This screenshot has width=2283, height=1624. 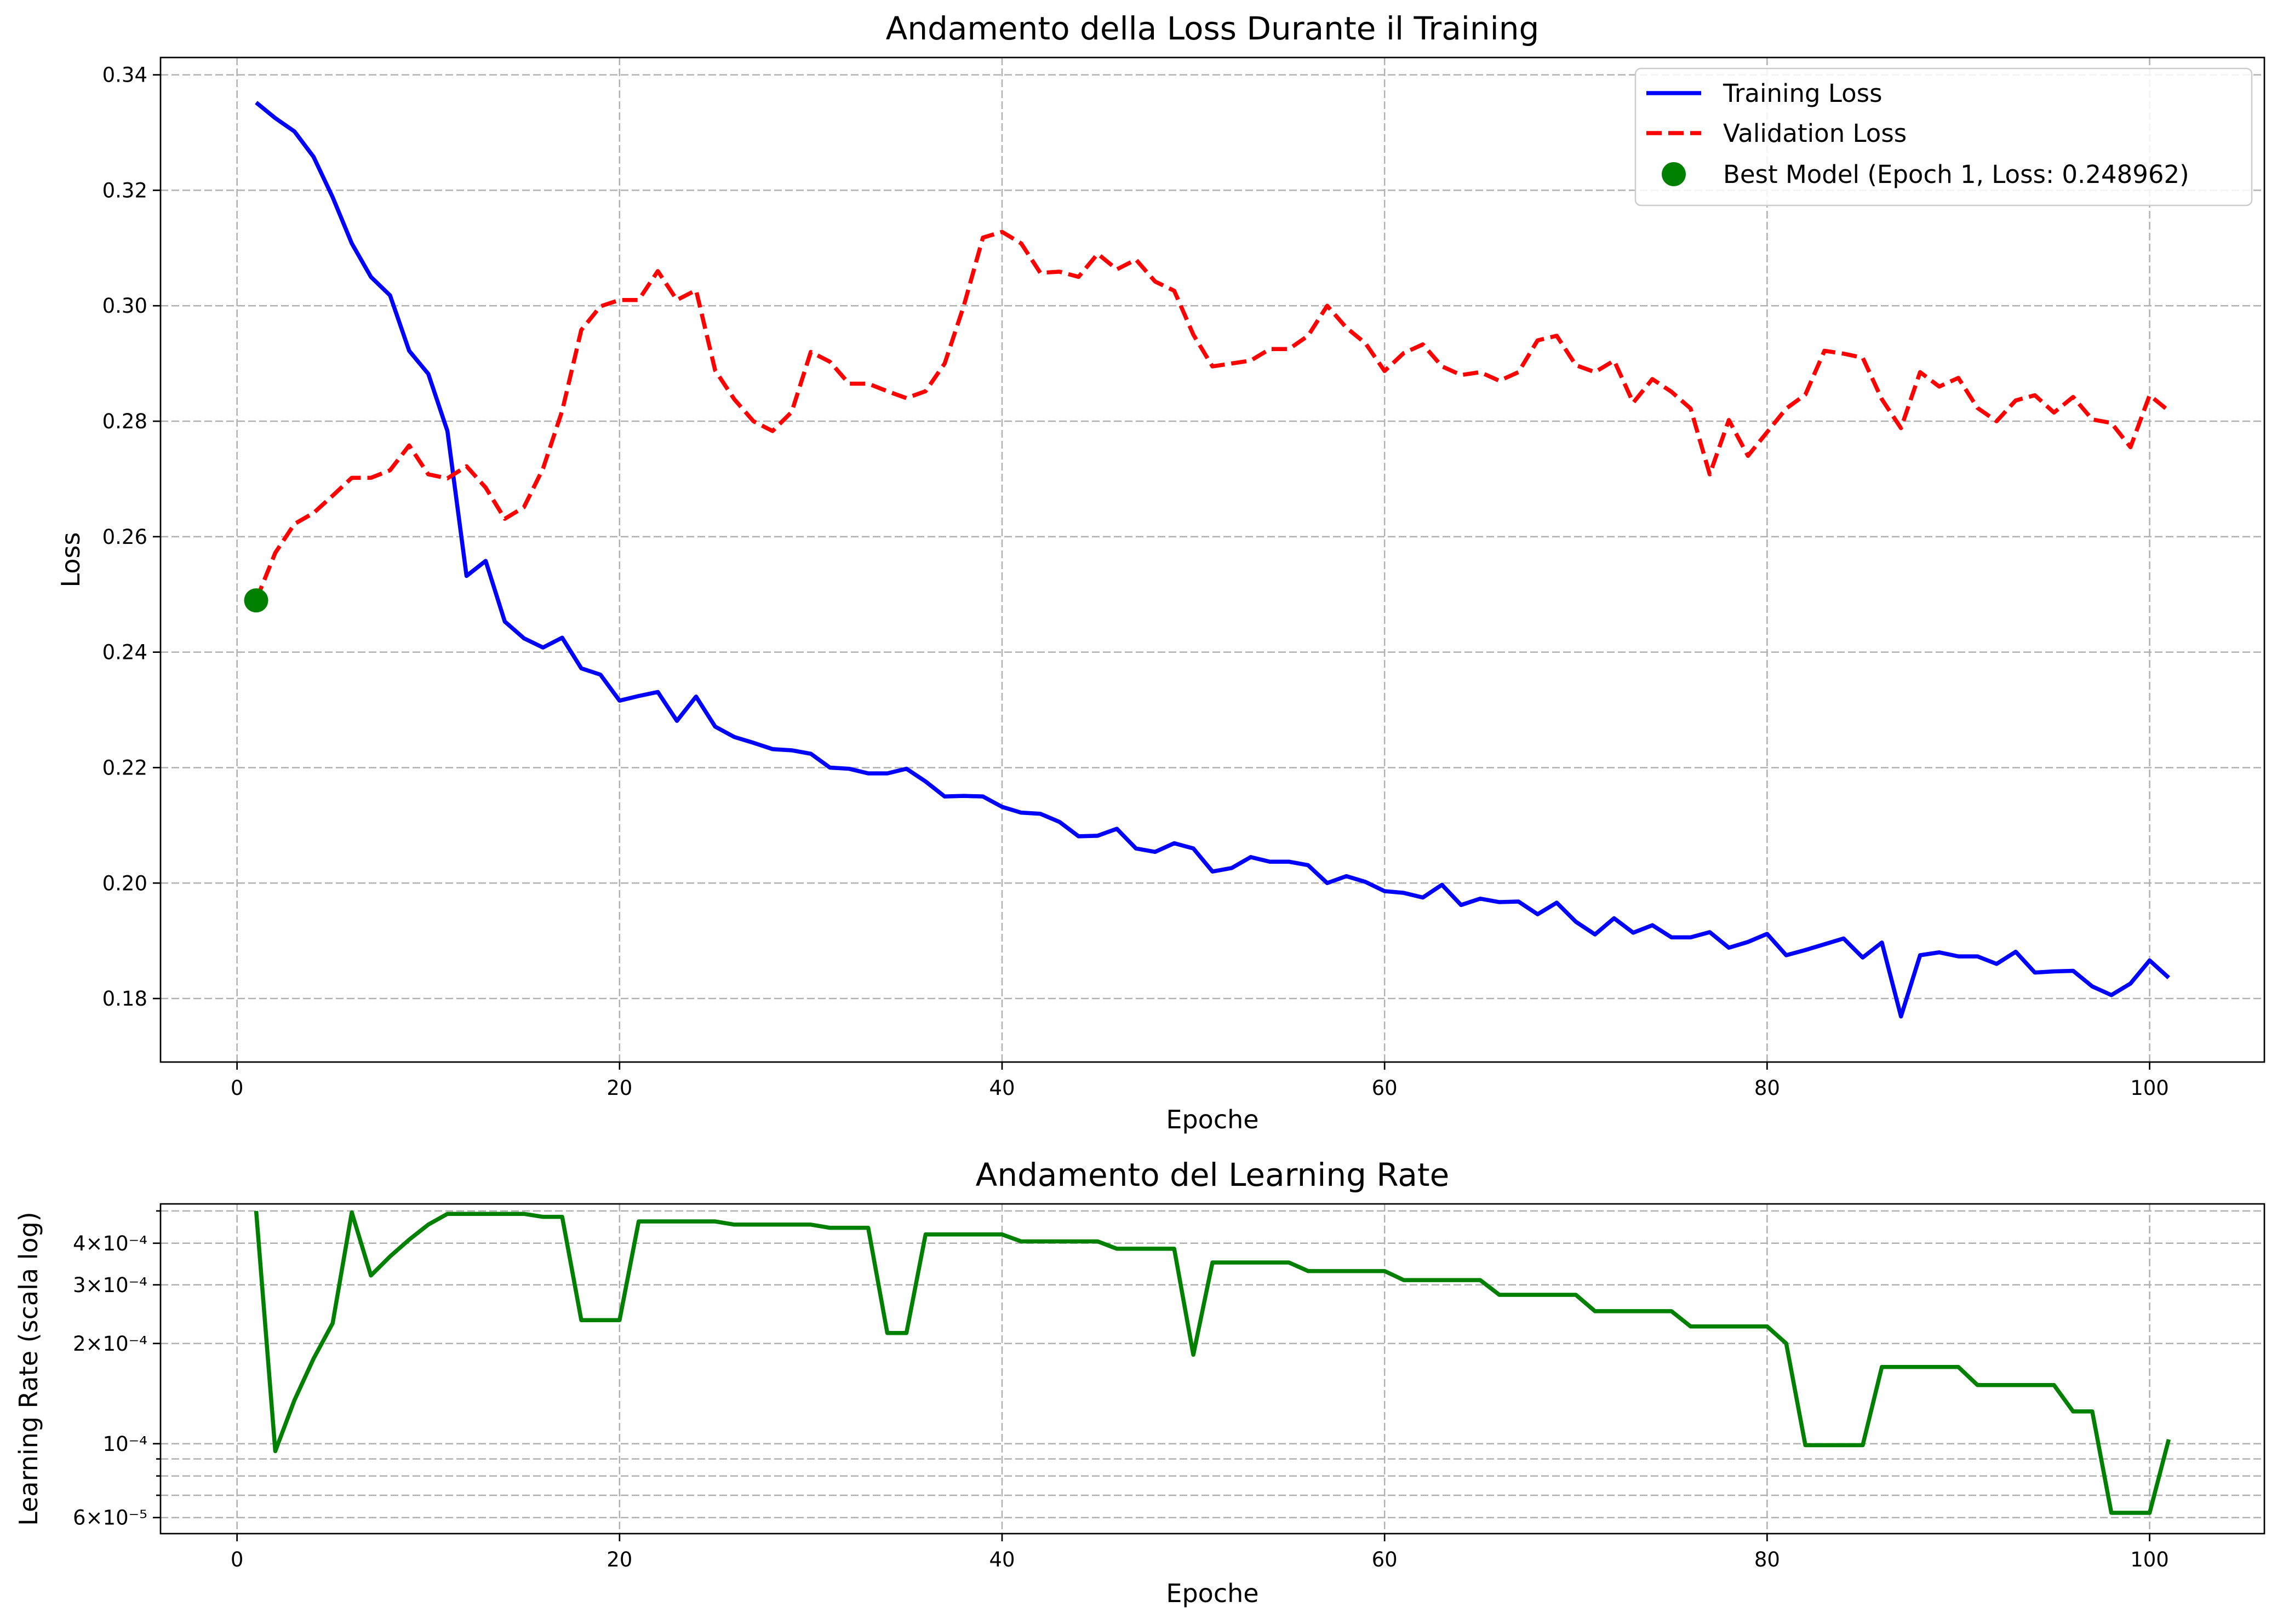 I want to click on loss-y-axis-ticks: 0.18 0.20 0.22 0.24 0.26 0.28 0.30 0.32 0.34, so click(x=131, y=537).